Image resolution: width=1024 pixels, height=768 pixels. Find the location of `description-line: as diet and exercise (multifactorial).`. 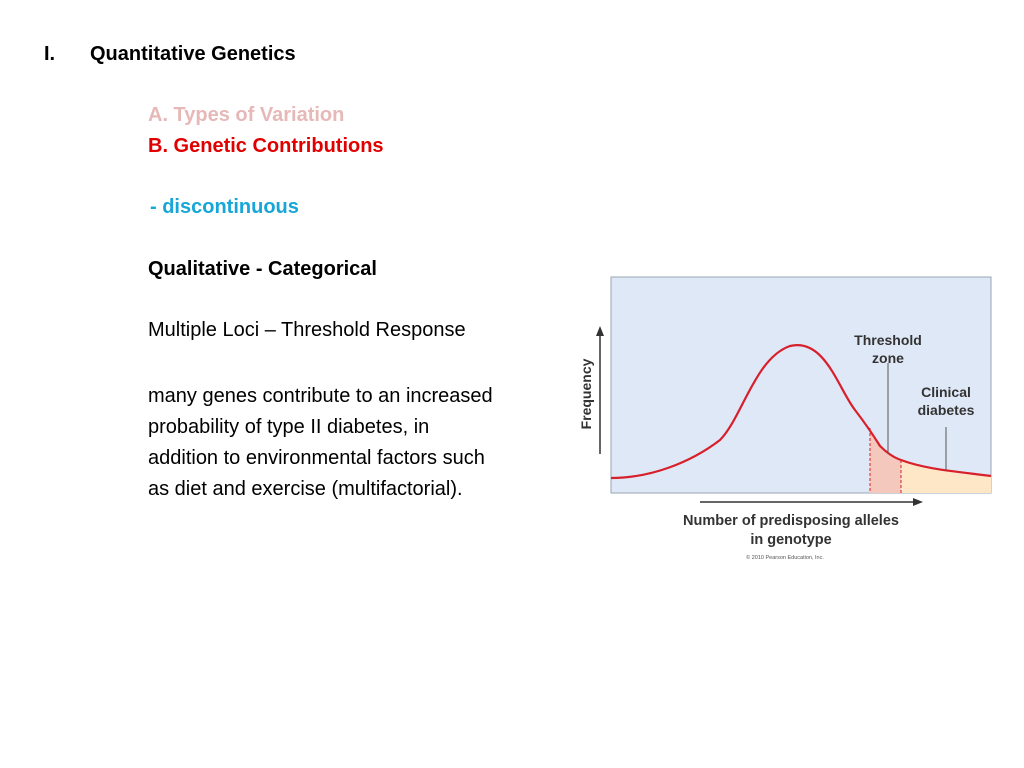

description-line: as diet and exercise (multifactorial). is located at coordinates (305, 489).